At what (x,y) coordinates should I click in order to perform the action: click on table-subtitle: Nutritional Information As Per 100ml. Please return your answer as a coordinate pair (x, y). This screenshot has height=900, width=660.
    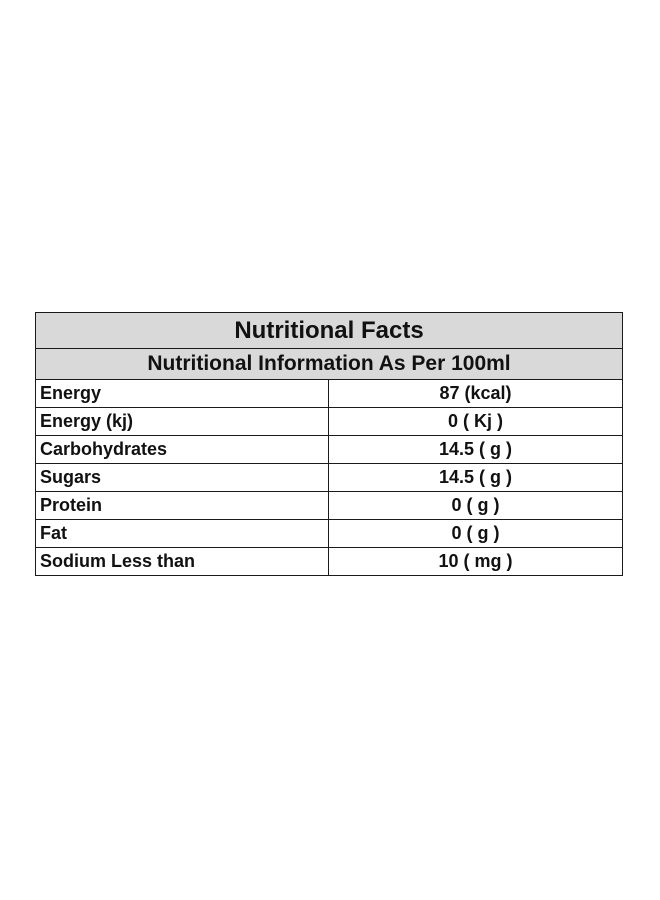
    Looking at the image, I should click on (329, 364).